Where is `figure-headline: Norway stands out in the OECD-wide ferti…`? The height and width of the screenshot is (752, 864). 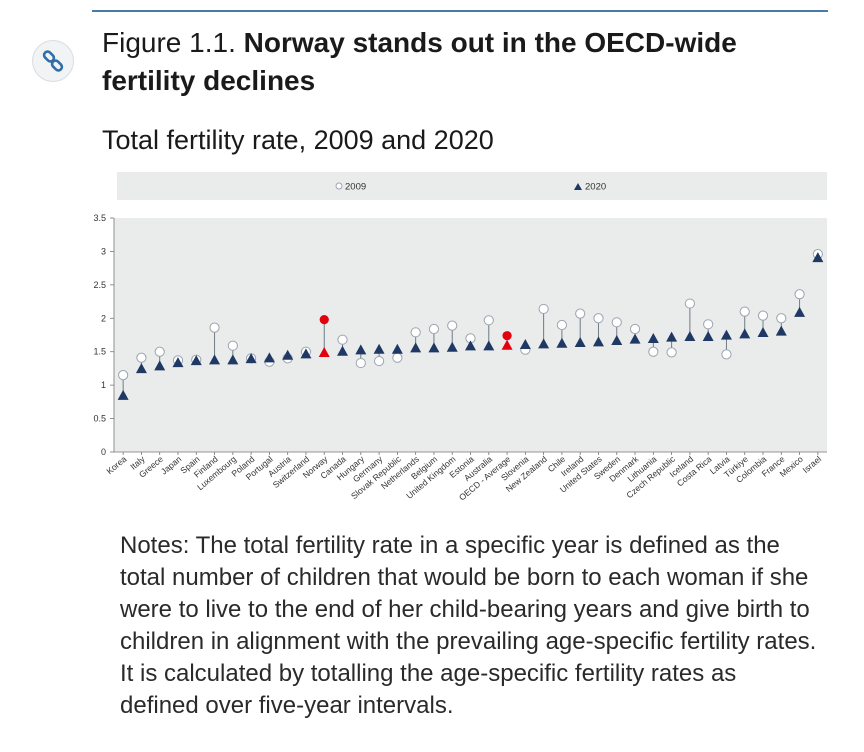
figure-headline: Norway stands out in the OECD-wide ferti… is located at coordinates (419, 61).